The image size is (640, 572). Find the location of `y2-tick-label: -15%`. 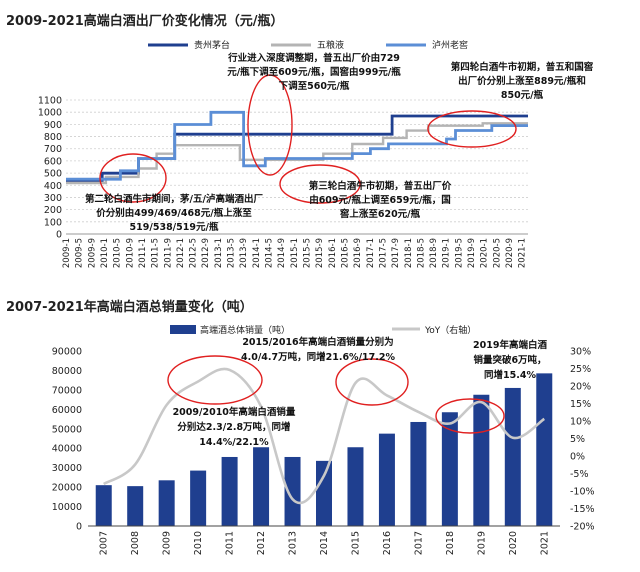

y2-tick-label: -15% is located at coordinates (582, 509).